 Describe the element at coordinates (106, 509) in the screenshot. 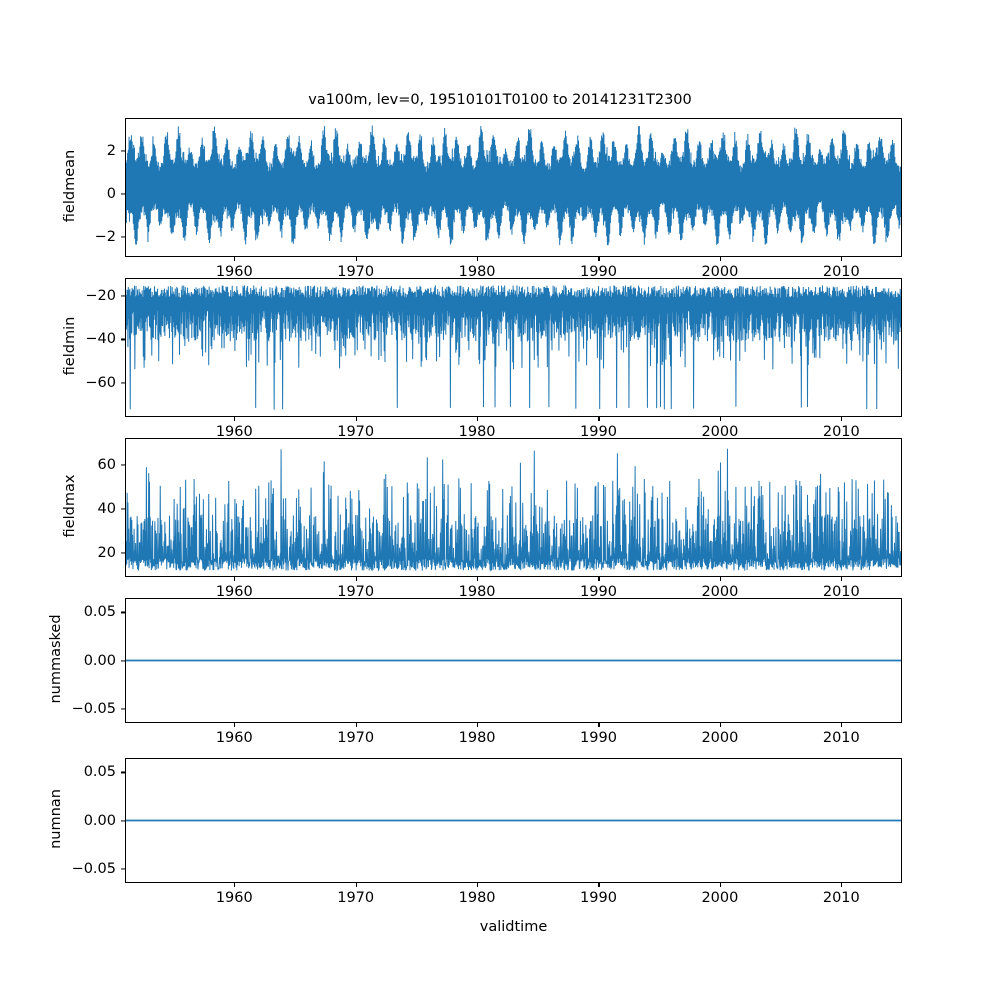

I see `ytick-label-fieldmax-1: 40` at that location.